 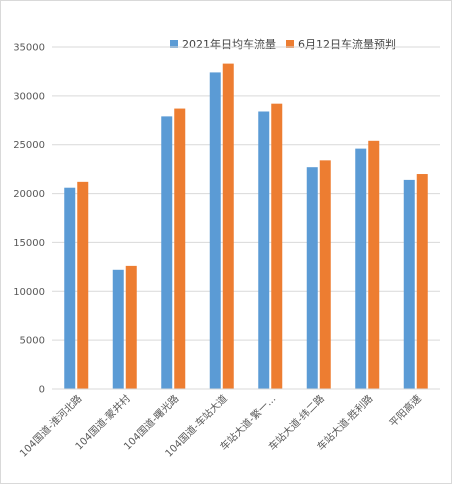 I want to click on legend-label-series-2: 6月12日车流量预判, so click(x=347, y=44).